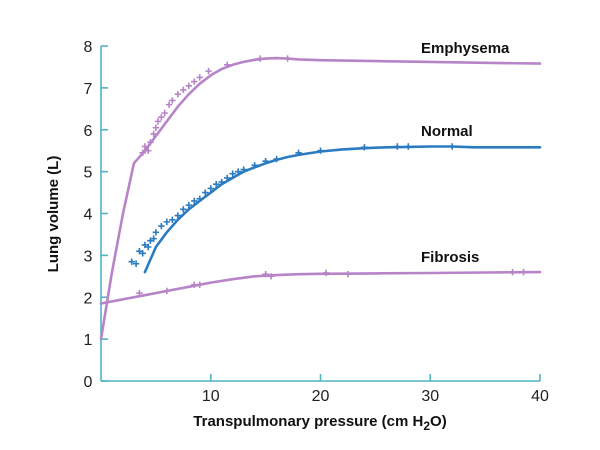  I want to click on x-axis-title: Transpulmonary pressure (cm H2O), so click(319, 423).